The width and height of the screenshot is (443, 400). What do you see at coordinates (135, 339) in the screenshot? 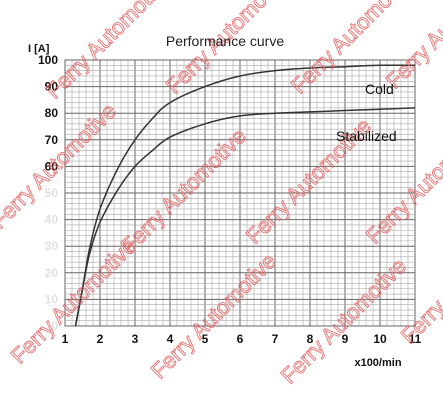
I see `x-tick-label: 3` at bounding box center [135, 339].